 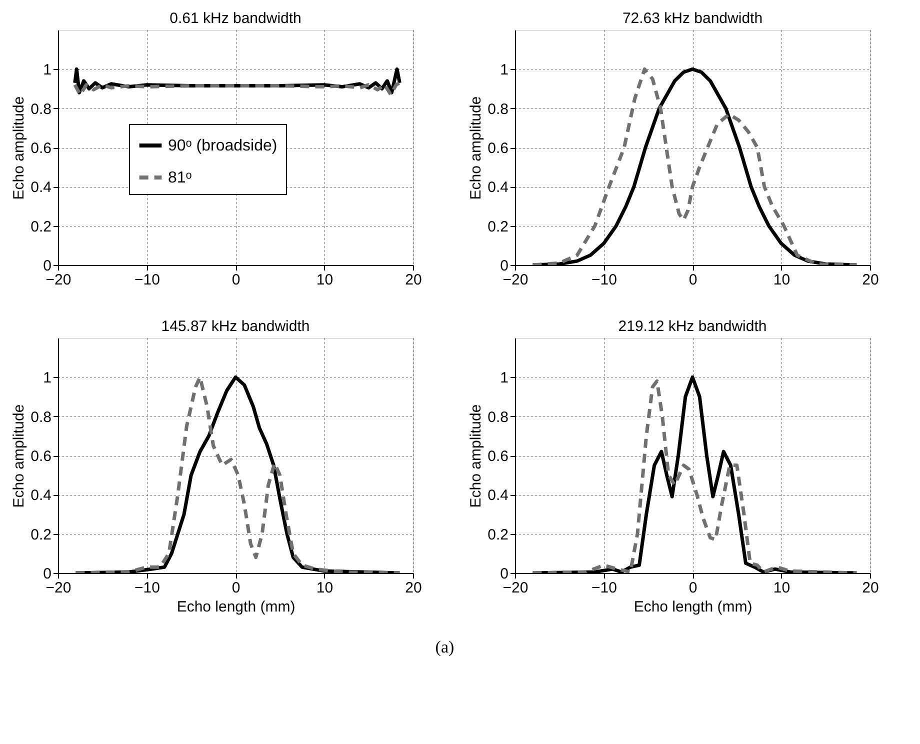 I want to click on legend-label: 81ᵒ, so click(x=180, y=178).